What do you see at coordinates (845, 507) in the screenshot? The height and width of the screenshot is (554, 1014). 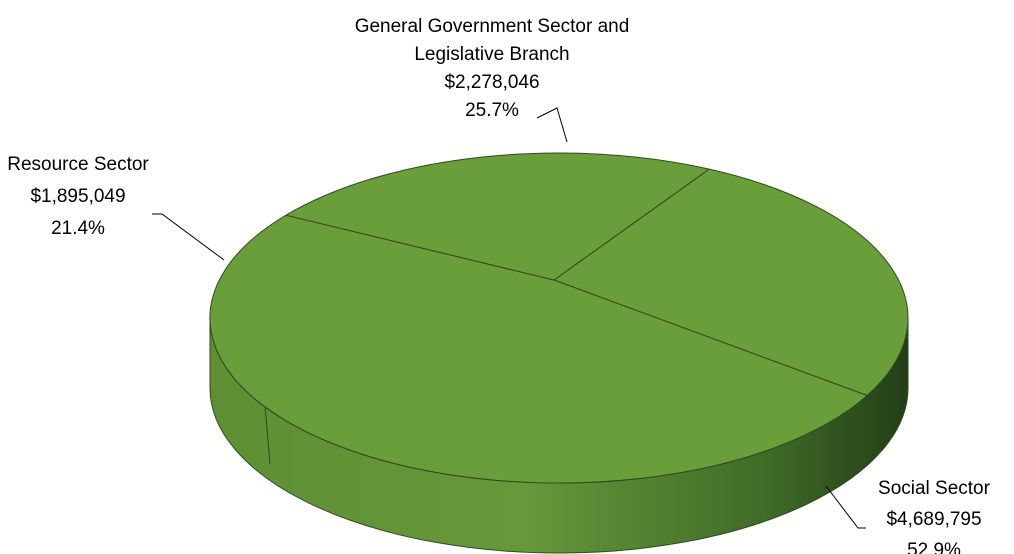 I see `leader-line-social` at bounding box center [845, 507].